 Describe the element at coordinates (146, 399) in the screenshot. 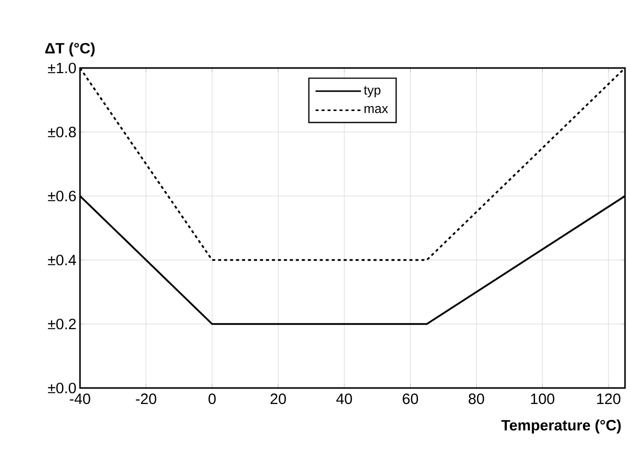

I see `x-tick-label: -20` at that location.